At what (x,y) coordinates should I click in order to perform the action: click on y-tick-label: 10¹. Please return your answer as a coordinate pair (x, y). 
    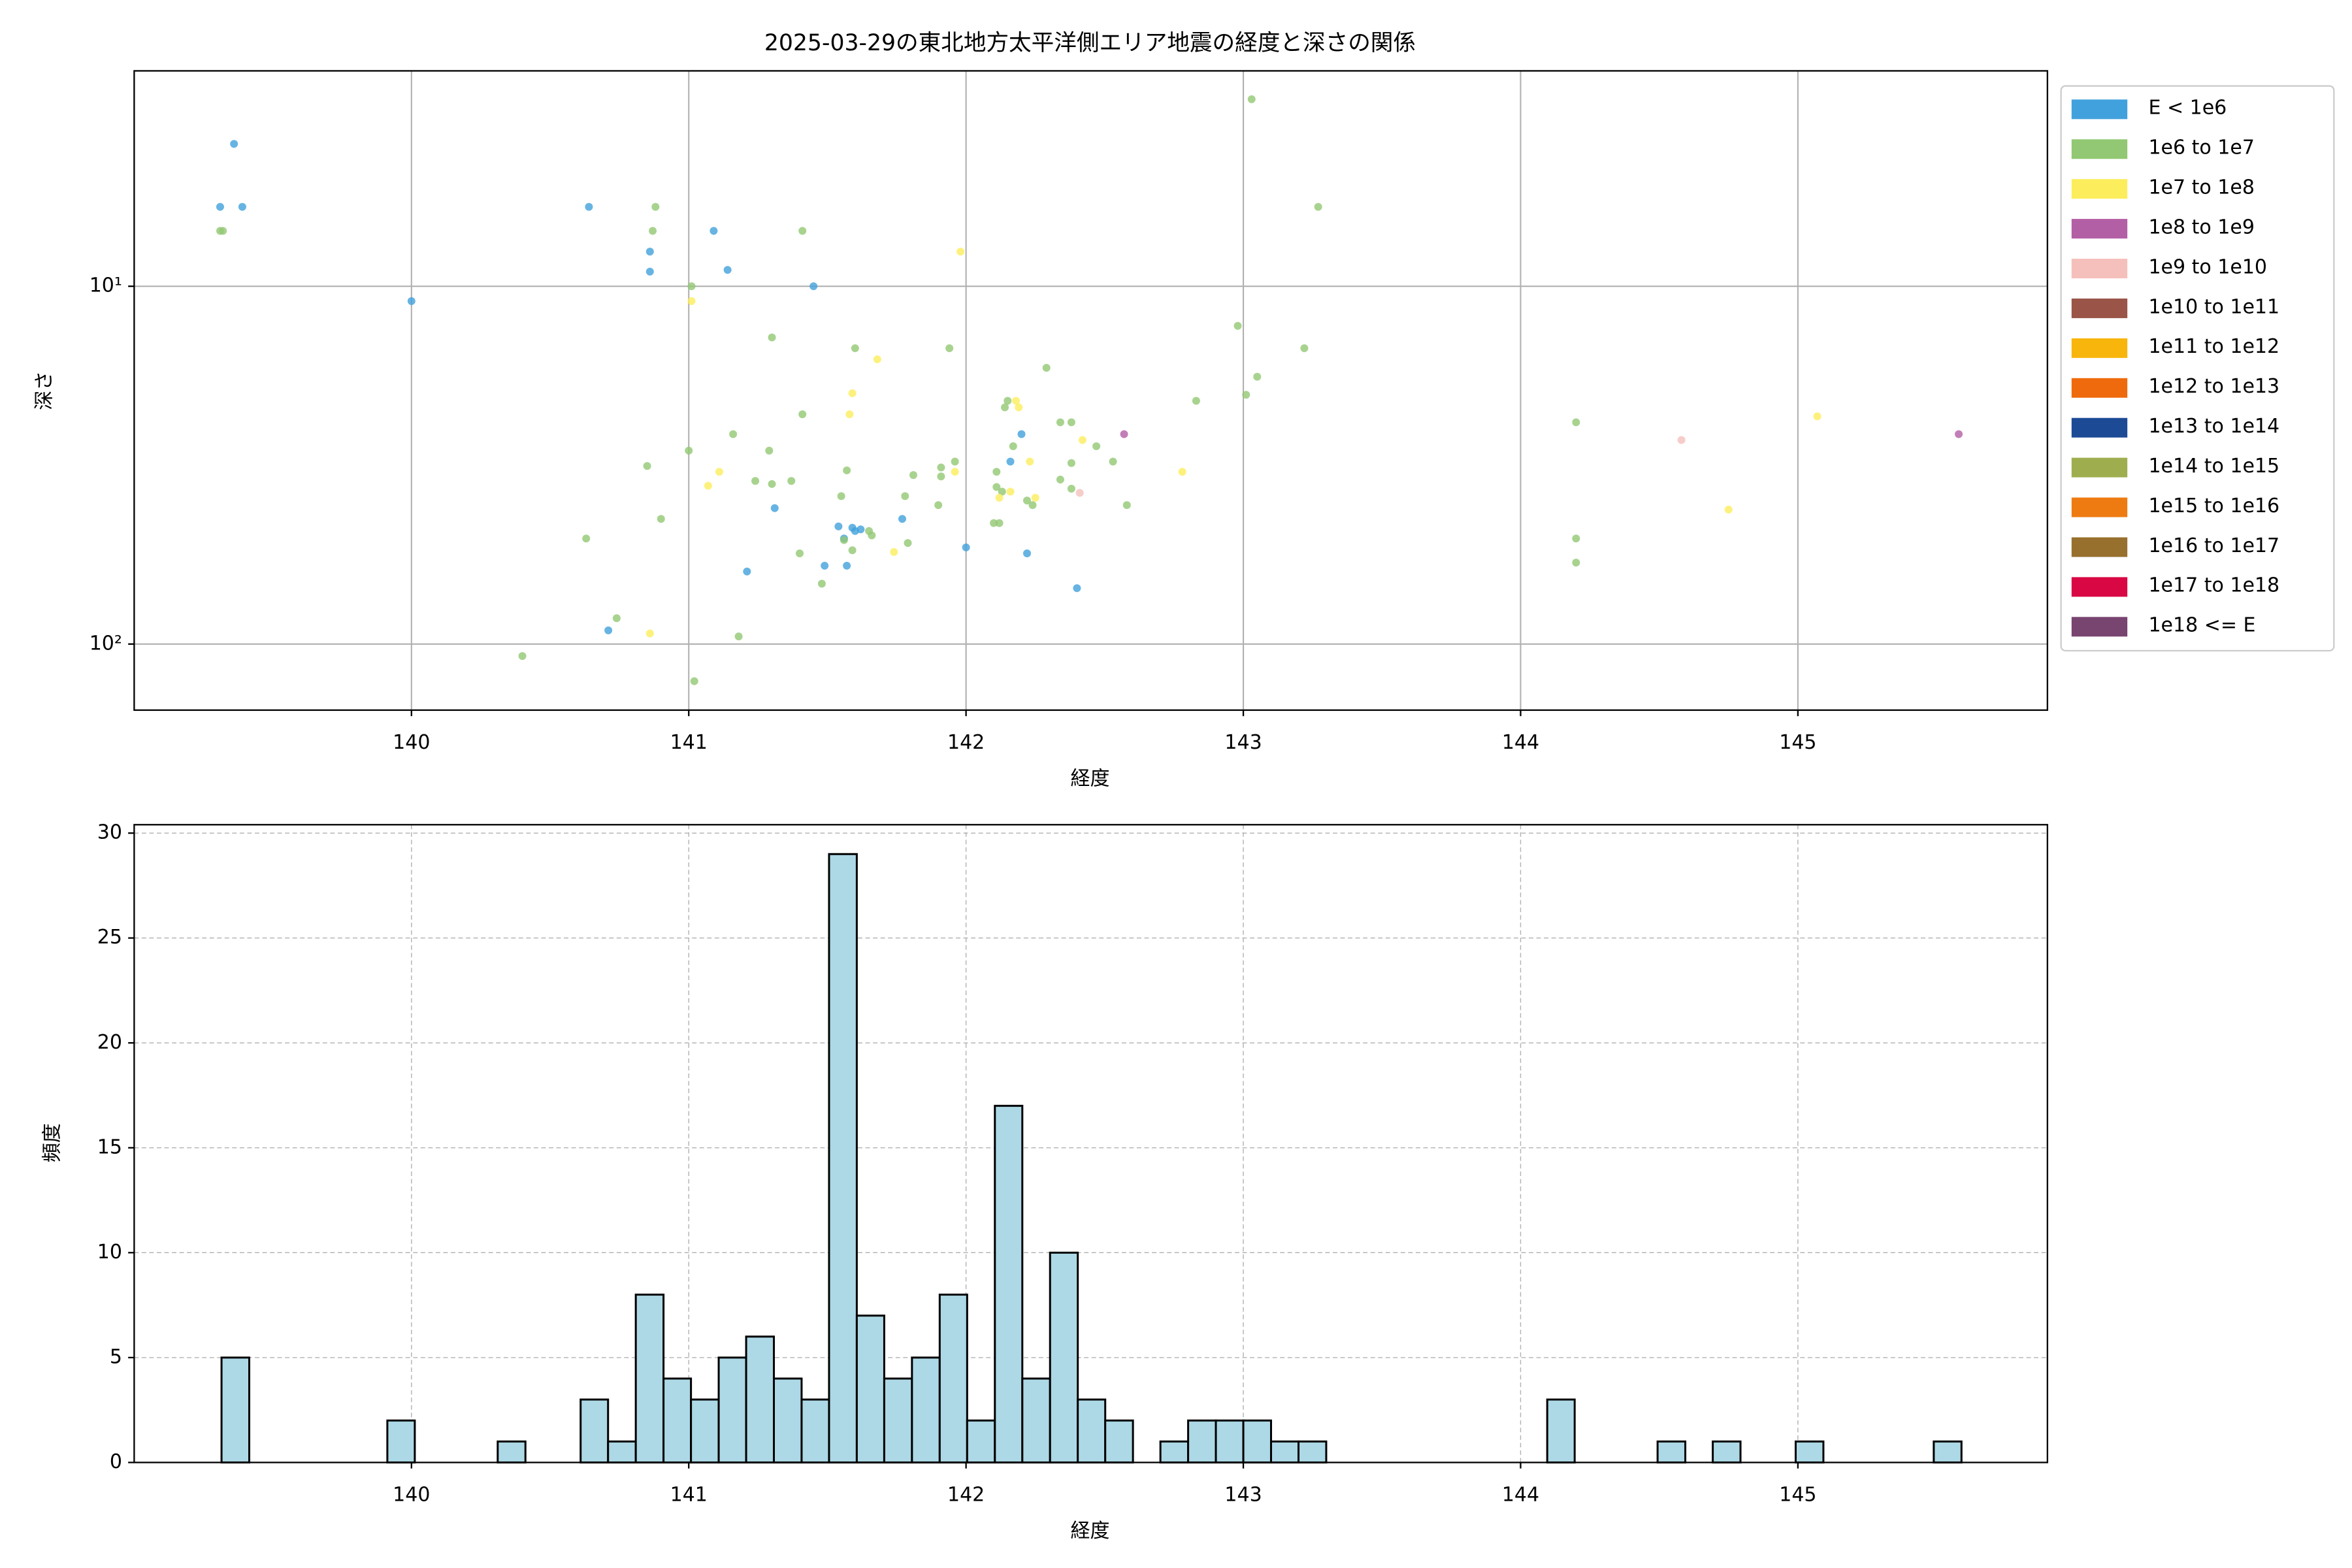
    Looking at the image, I should click on (106, 285).